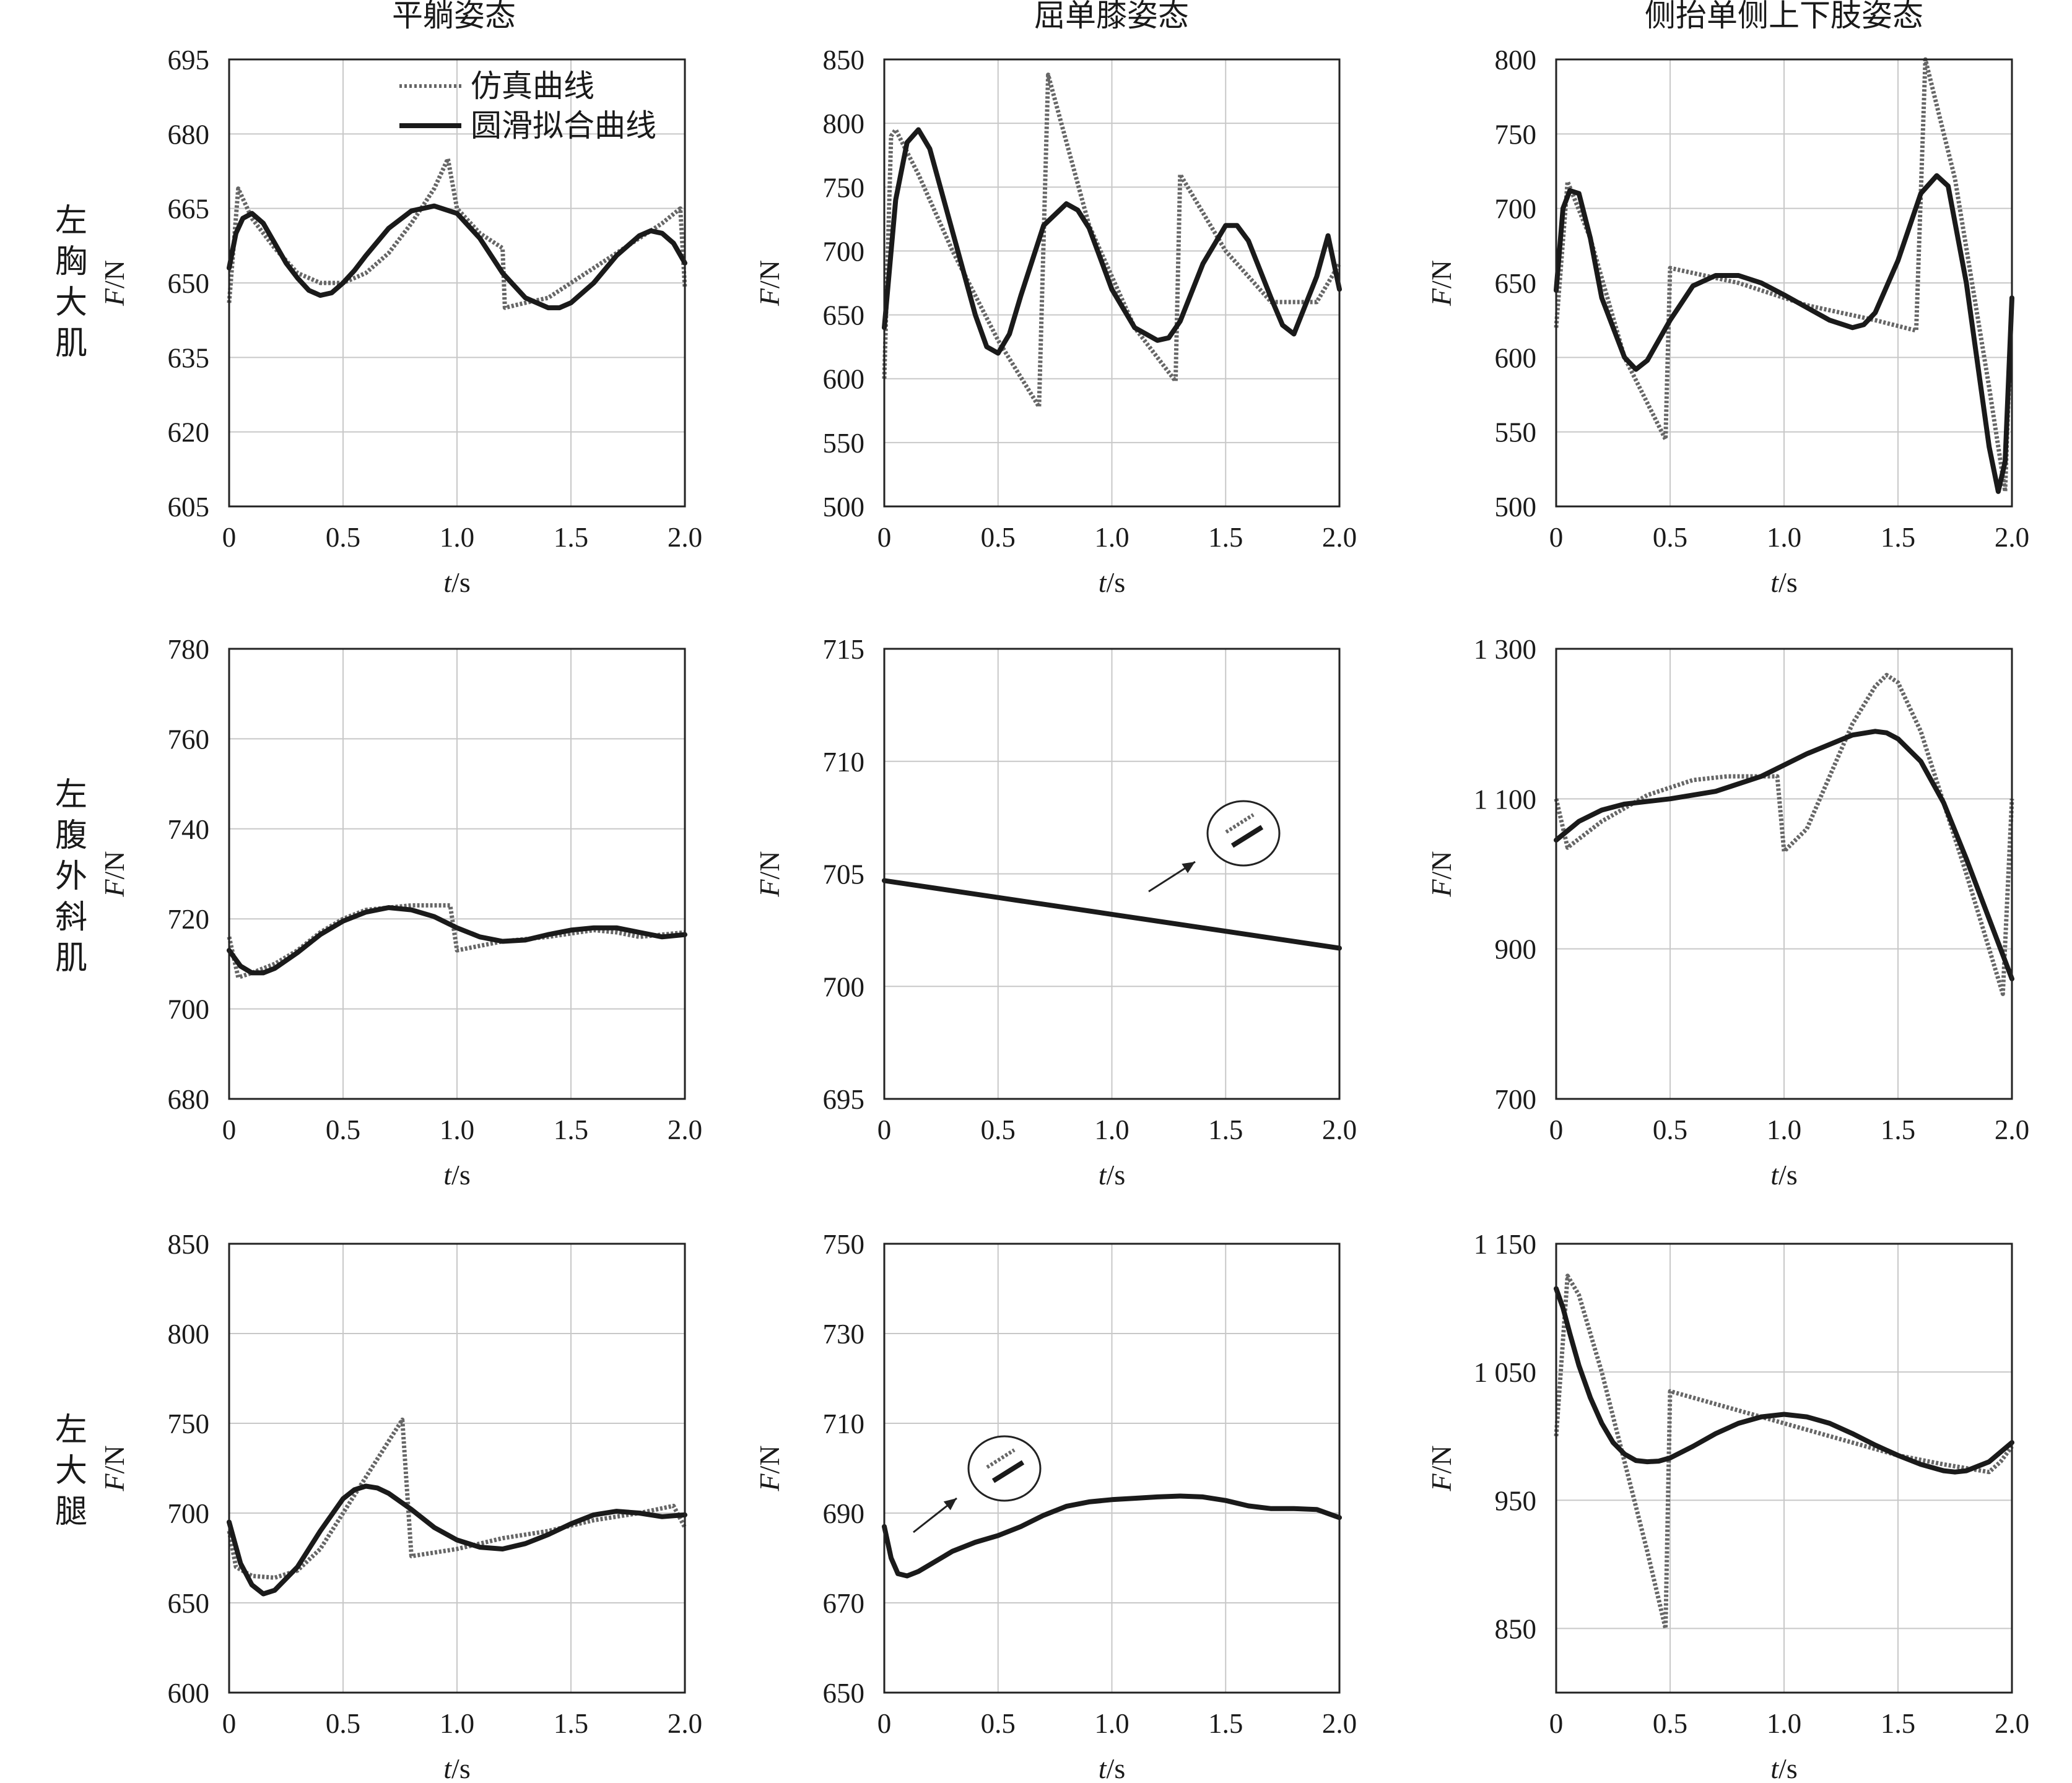 This screenshot has width=2072, height=1783. What do you see at coordinates (1505, 1372) in the screenshot?
I see `y-tick-label: 1 050` at bounding box center [1505, 1372].